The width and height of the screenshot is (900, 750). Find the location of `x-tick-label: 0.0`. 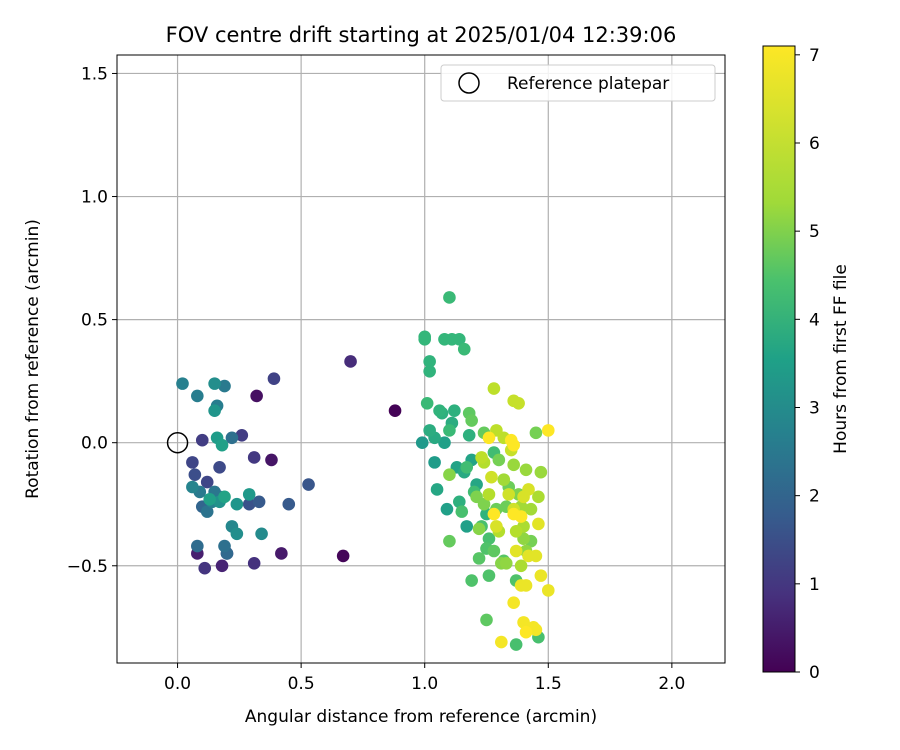

x-tick-label: 0.0 is located at coordinates (177, 684).